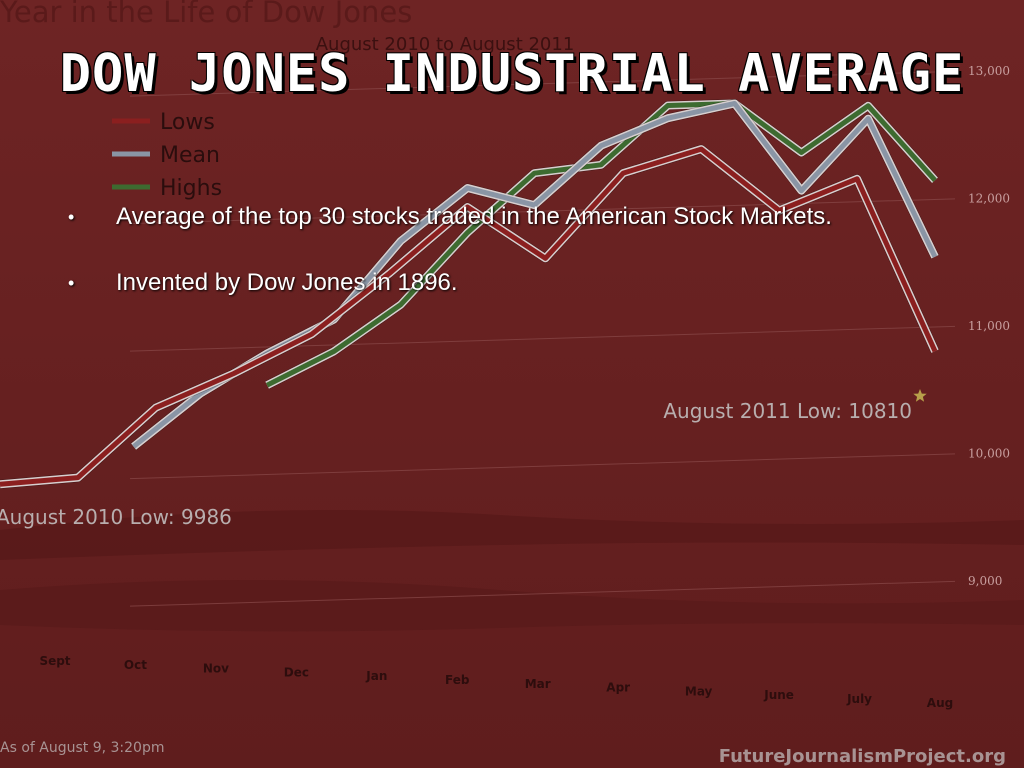 The width and height of the screenshot is (1024, 768). Describe the element at coordinates (287, 282) in the screenshot. I see `bullet-text: Invented by Dow Jones in 1896.` at that location.